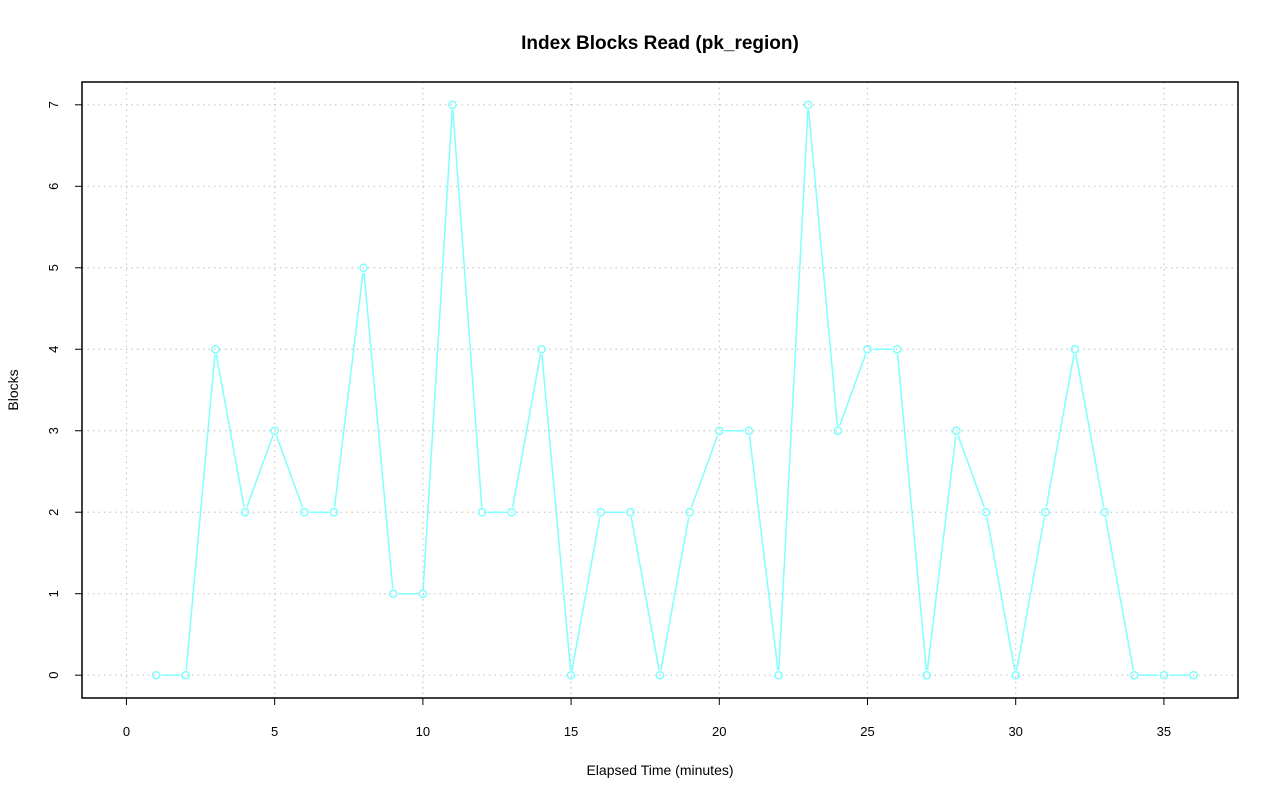  What do you see at coordinates (423, 731) in the screenshot?
I see `x-tick-label: 10` at bounding box center [423, 731].